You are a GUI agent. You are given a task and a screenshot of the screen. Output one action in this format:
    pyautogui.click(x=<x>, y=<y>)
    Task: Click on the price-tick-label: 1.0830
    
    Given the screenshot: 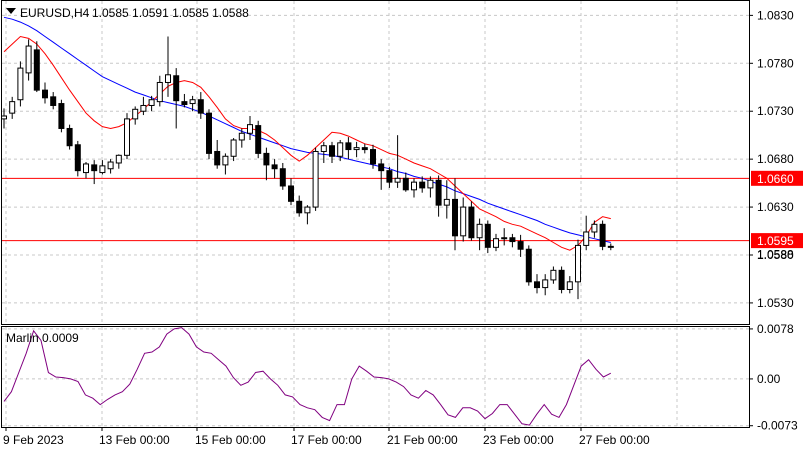 What is the action you would take?
    pyautogui.click(x=775, y=15)
    